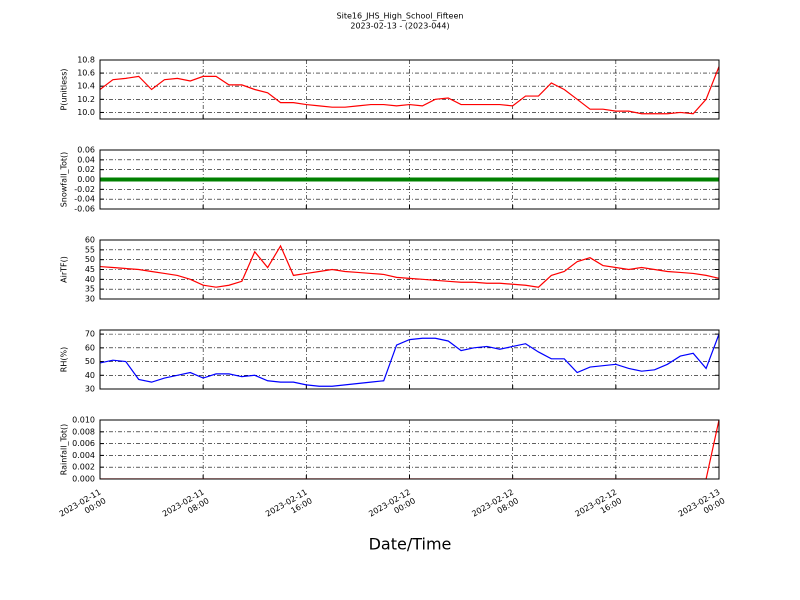 This screenshot has width=800, height=600. Describe the element at coordinates (83, 431) in the screenshot. I see `y-tick-label: 0.008` at that location.